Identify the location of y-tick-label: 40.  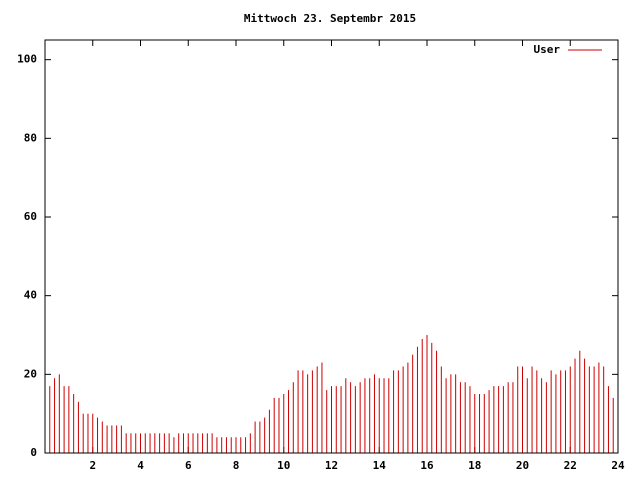
(30, 295).